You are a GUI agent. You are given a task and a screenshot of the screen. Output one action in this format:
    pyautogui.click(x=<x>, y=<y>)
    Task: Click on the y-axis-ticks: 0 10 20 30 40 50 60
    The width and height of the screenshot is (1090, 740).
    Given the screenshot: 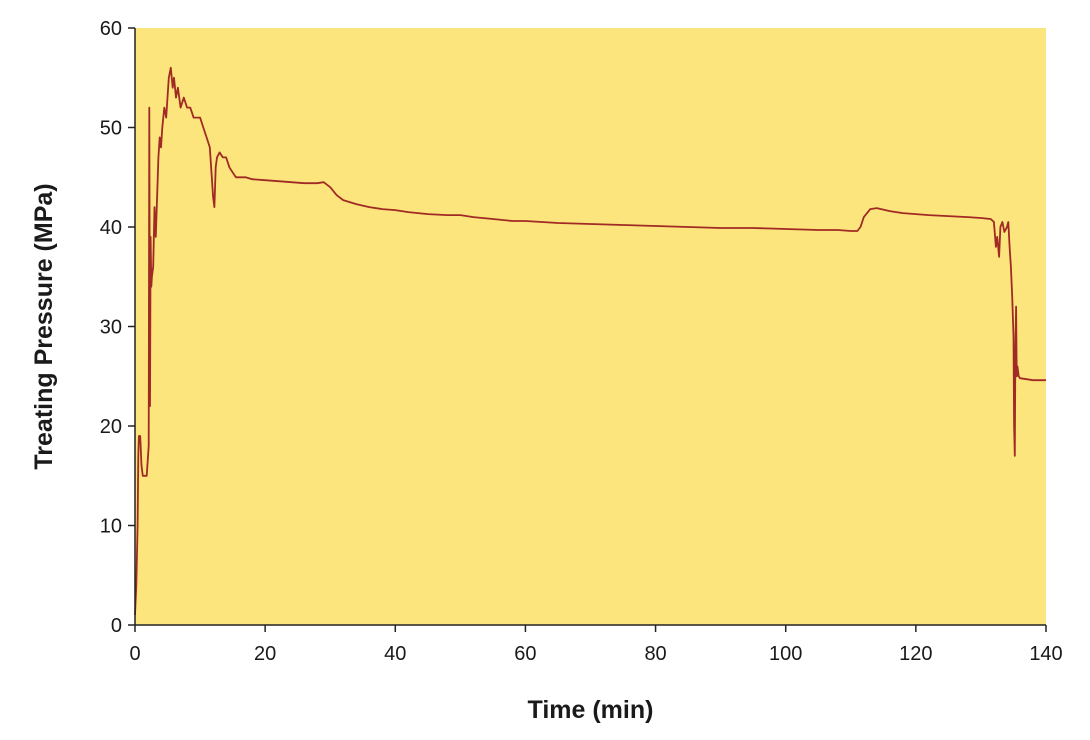 What is the action you would take?
    pyautogui.click(x=117, y=327)
    